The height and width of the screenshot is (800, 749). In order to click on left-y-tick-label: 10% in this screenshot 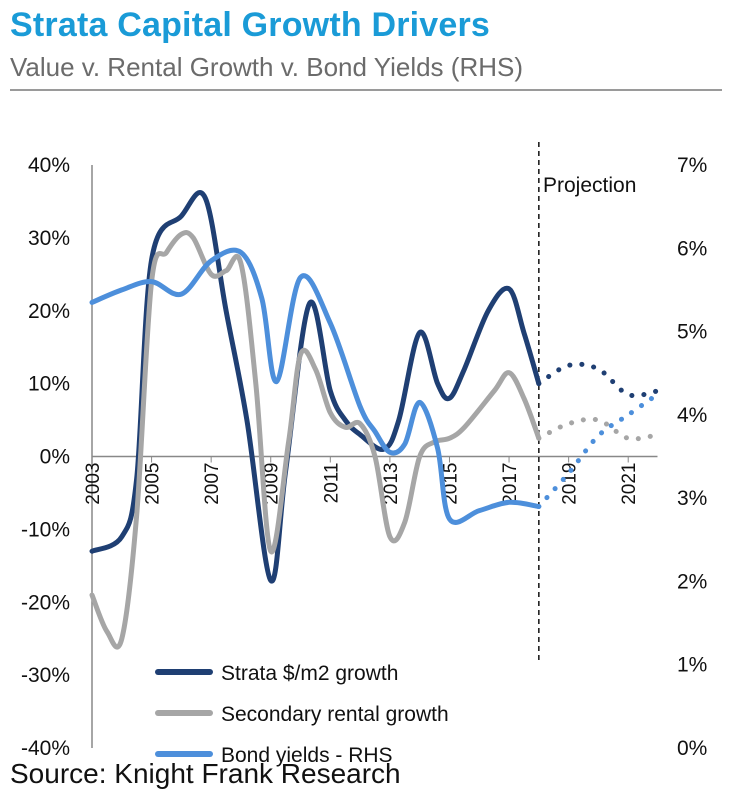, I will do `click(49, 384)`.